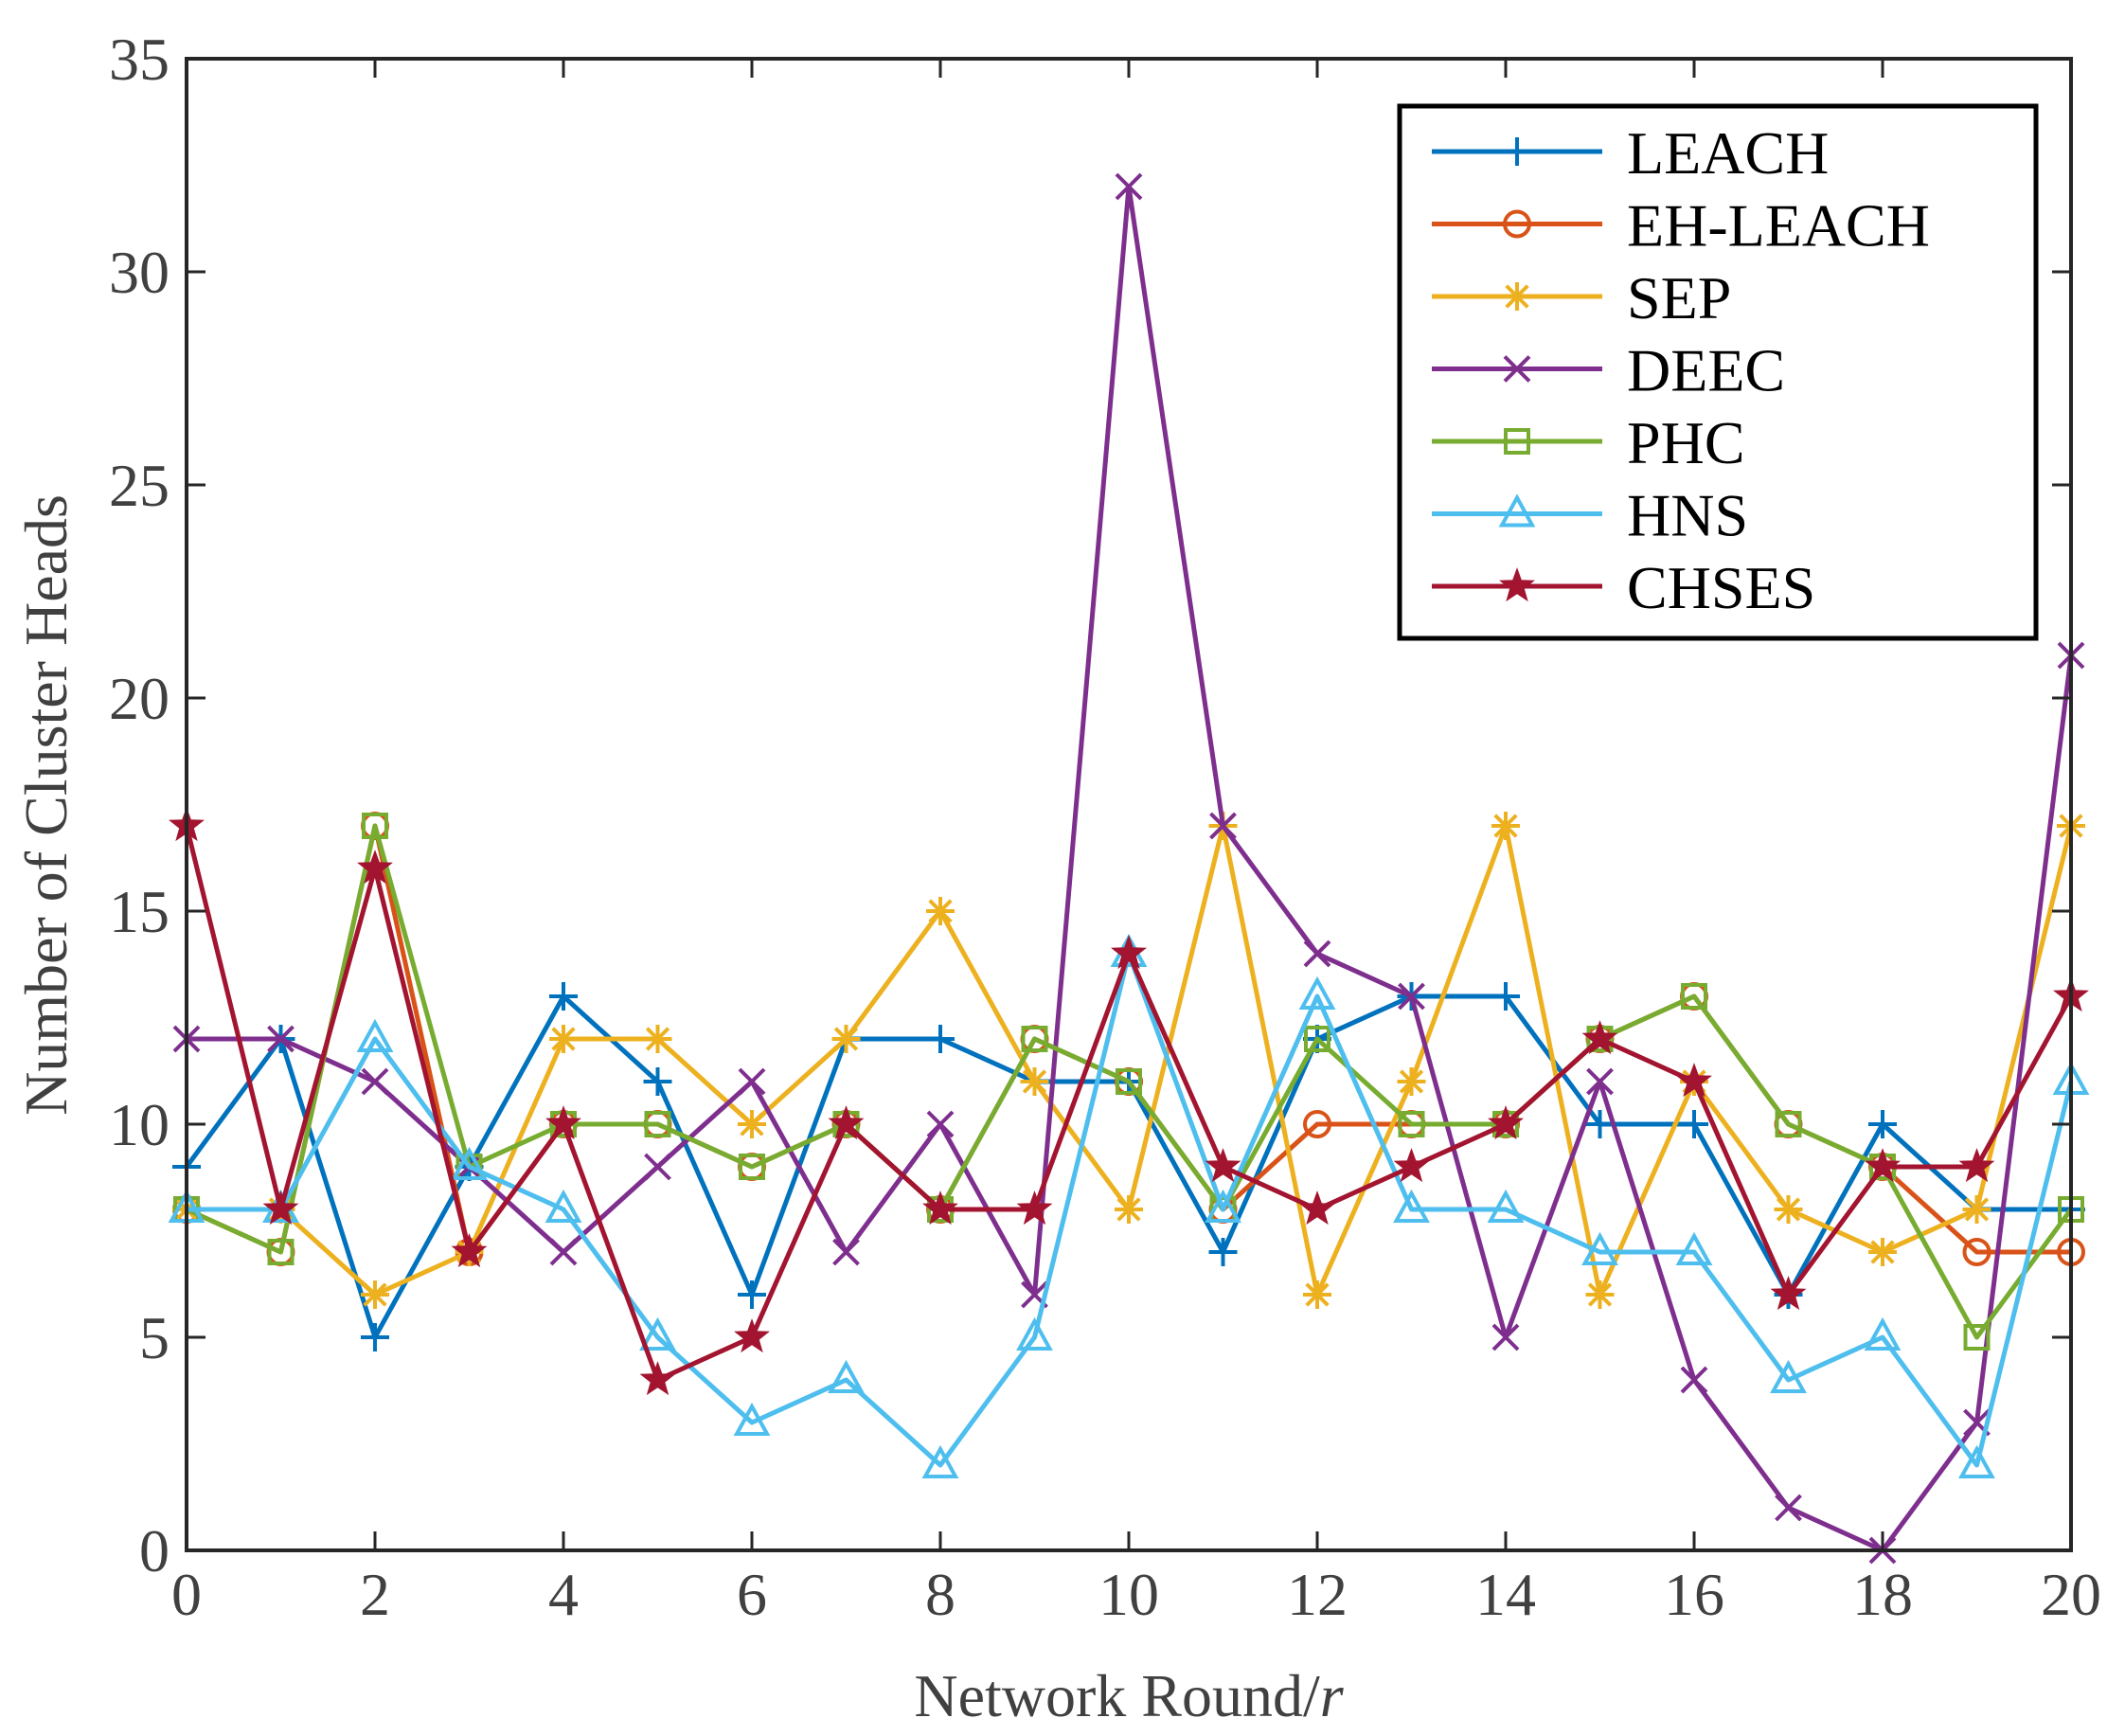 The image size is (2125, 1736). What do you see at coordinates (281, 1039) in the screenshot?
I see `data-point-deec-1-shape` at bounding box center [281, 1039].